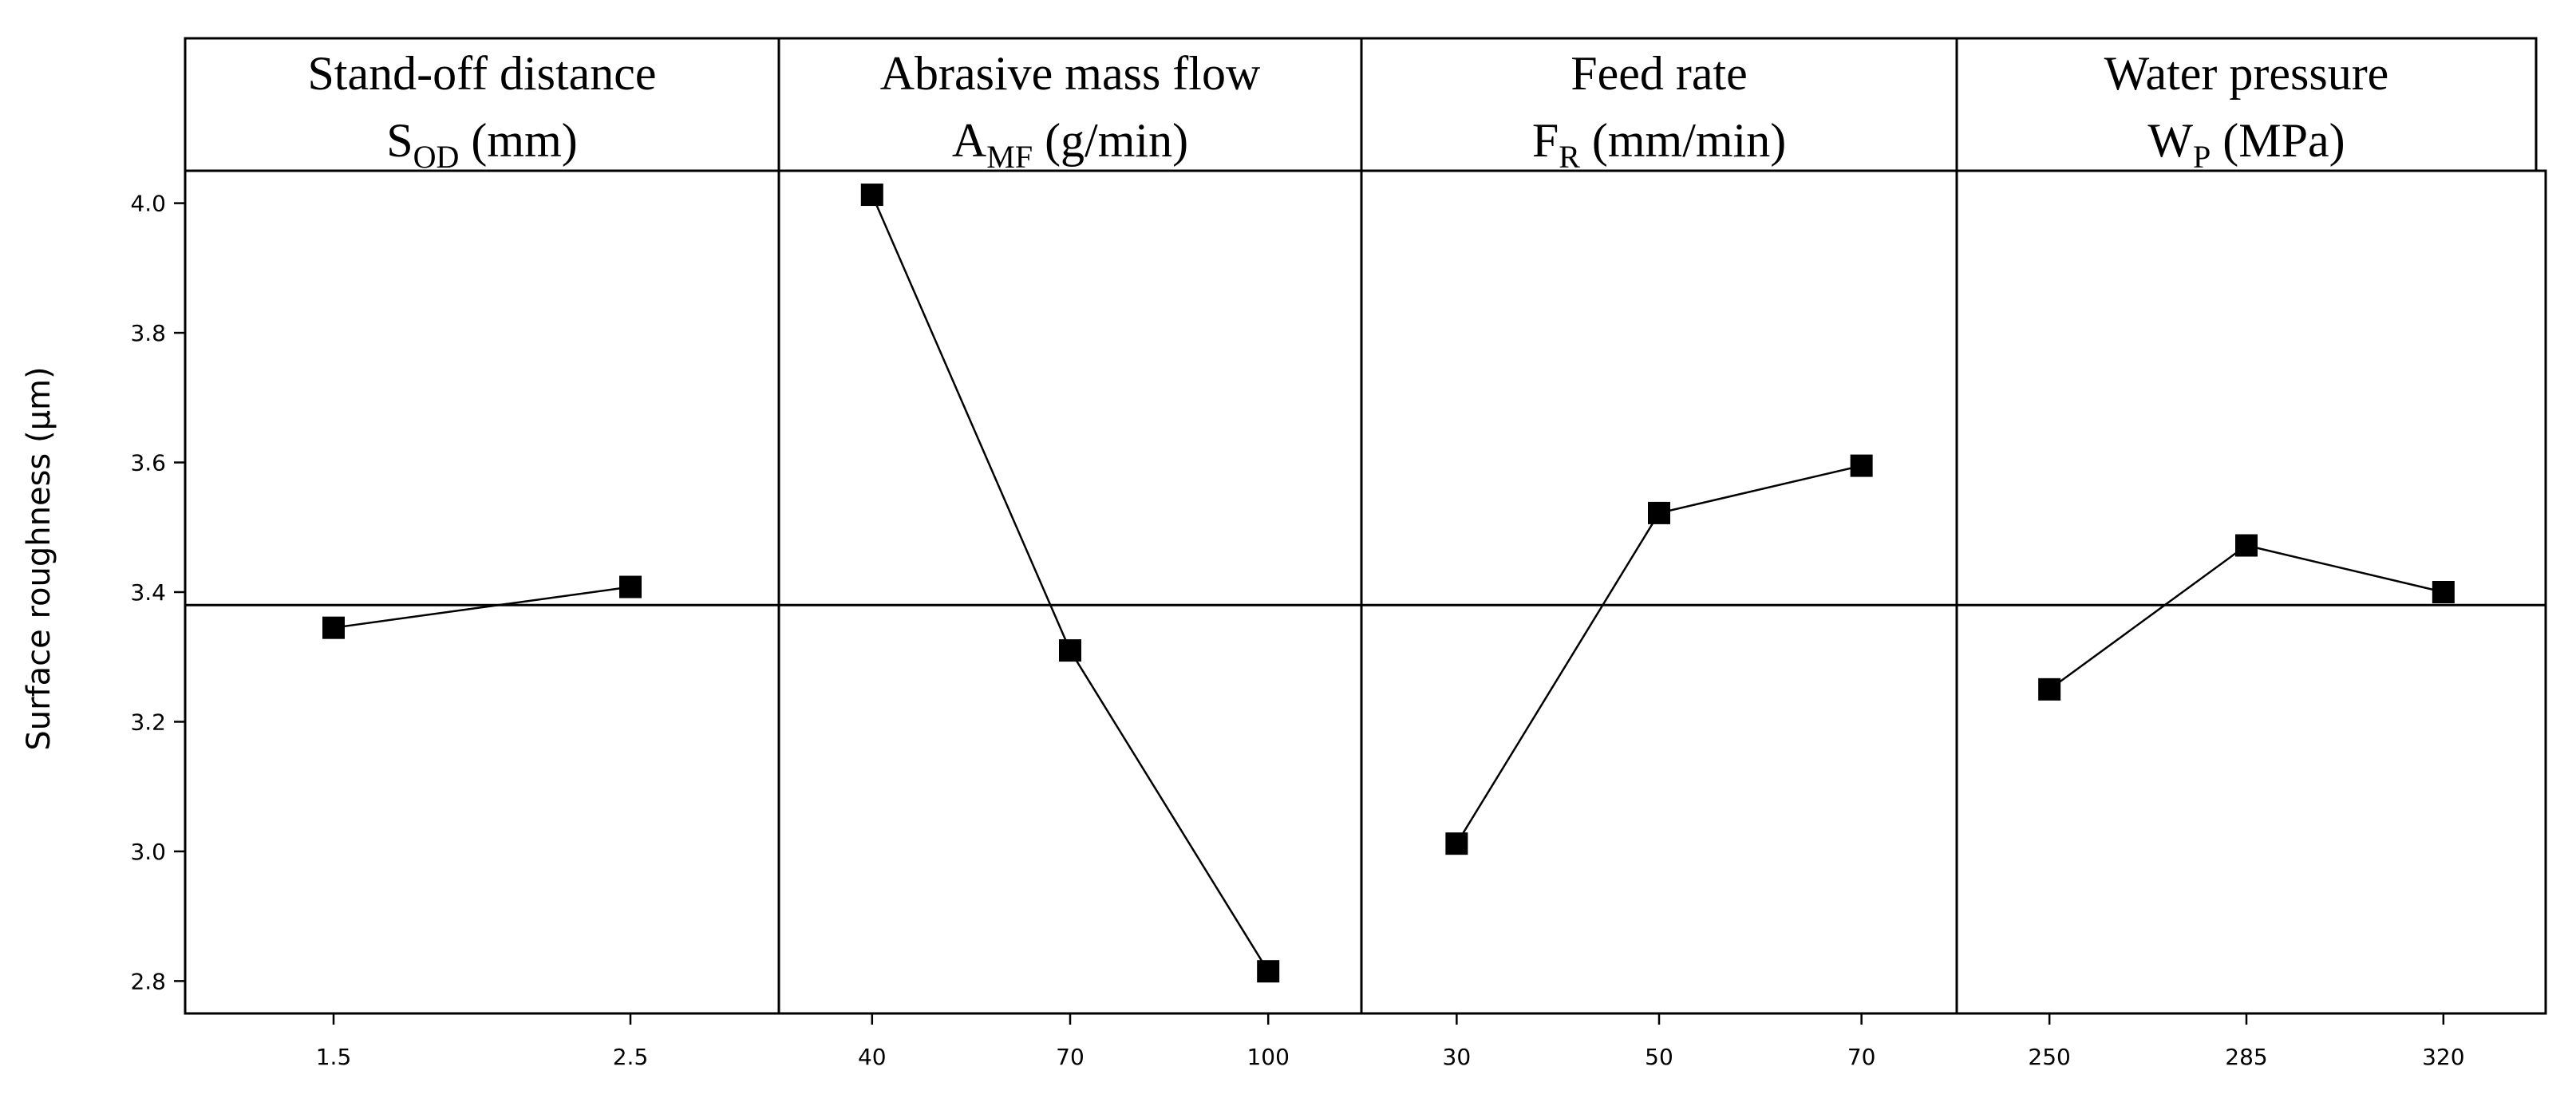  Describe the element at coordinates (1009, 157) in the screenshot. I see `factor-subscript: MF` at that location.